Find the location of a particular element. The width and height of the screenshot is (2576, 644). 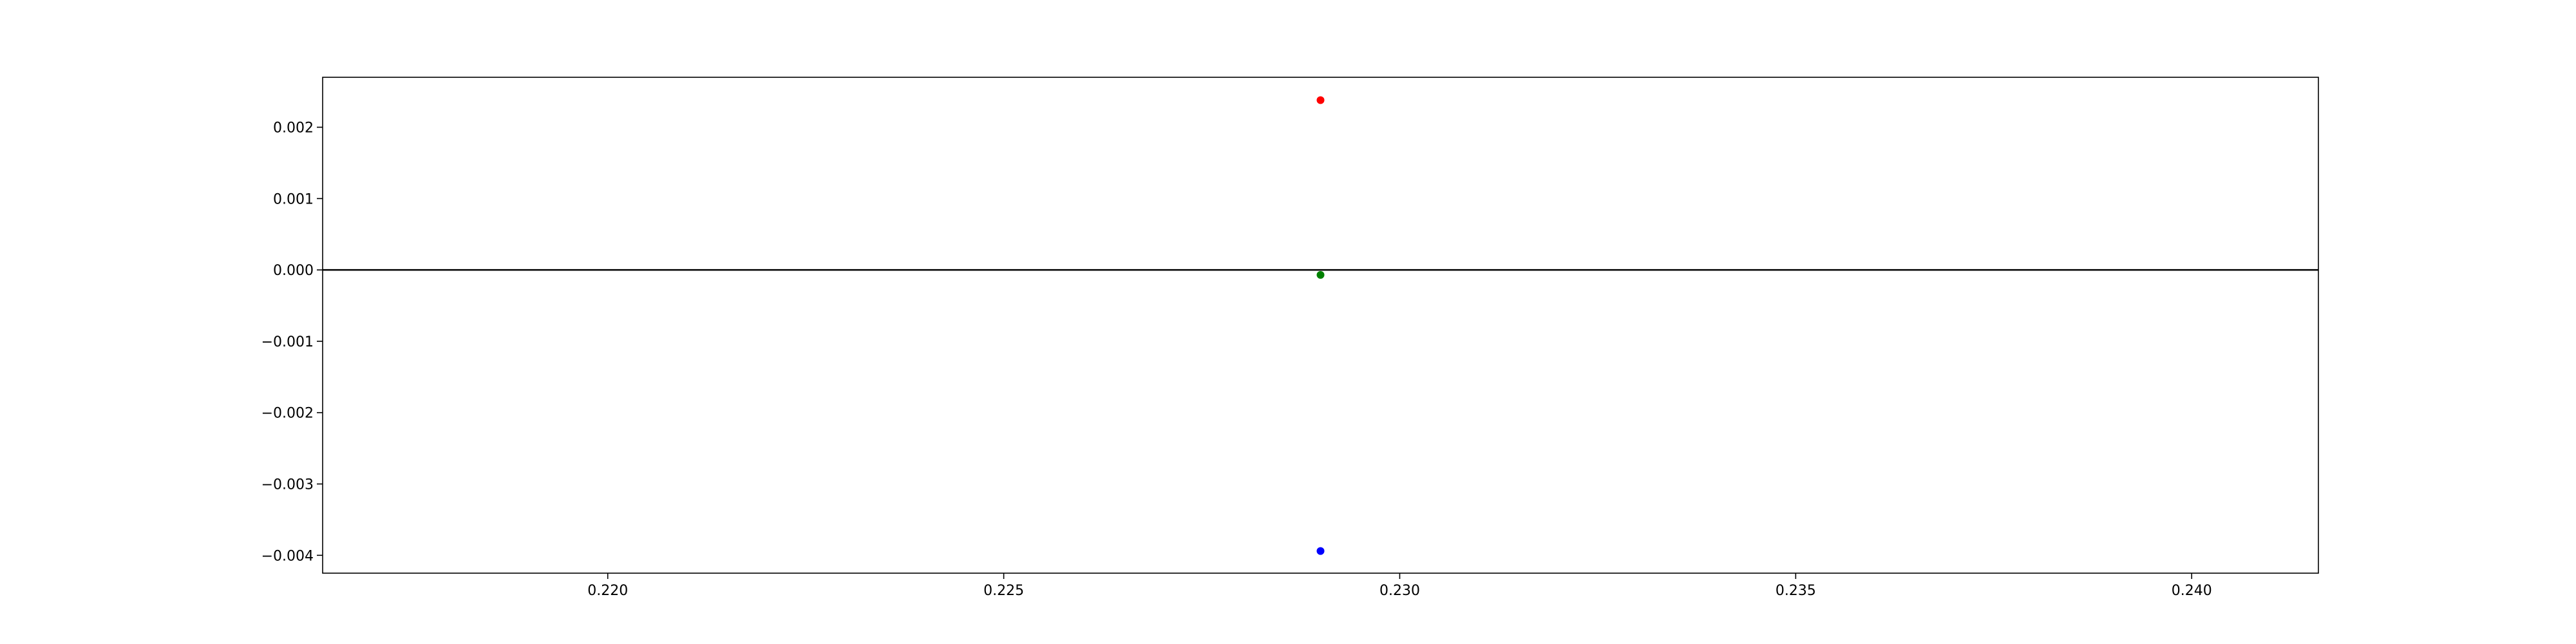

x-axis: 0.220 0.225 0.230 0.235 0.240 is located at coordinates (1399, 586).